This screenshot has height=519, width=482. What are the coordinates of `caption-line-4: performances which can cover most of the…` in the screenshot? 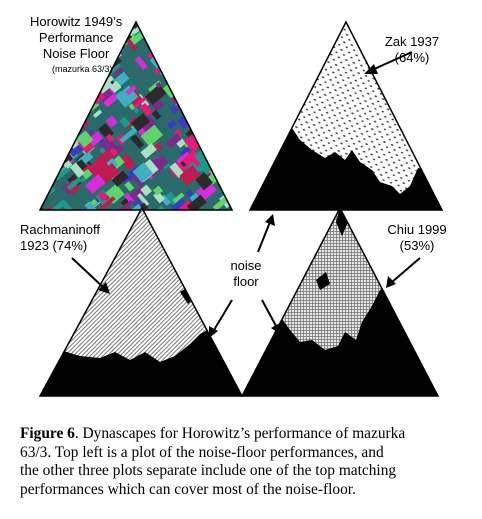 It's located at (188, 489).